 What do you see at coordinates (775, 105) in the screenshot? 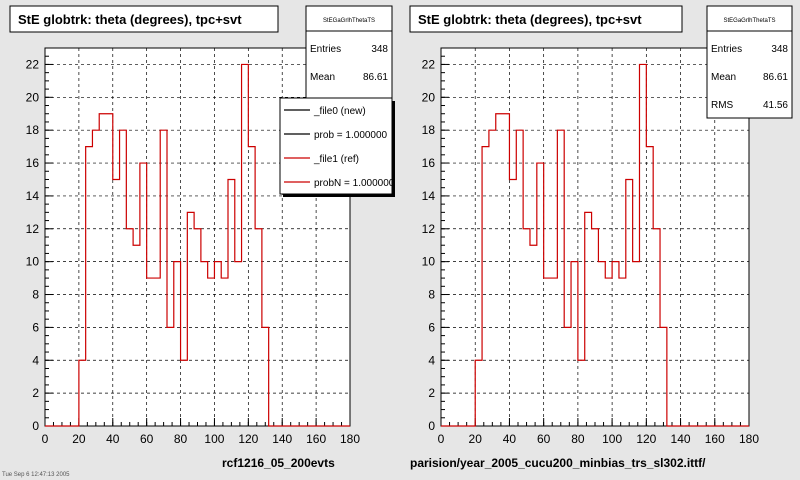
I see `stats-value: 41.56` at bounding box center [775, 105].